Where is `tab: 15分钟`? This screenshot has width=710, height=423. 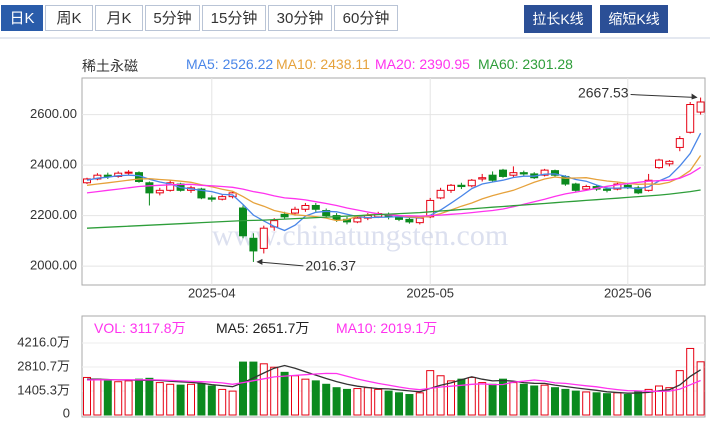
tab: 15分钟 is located at coordinates (234, 18).